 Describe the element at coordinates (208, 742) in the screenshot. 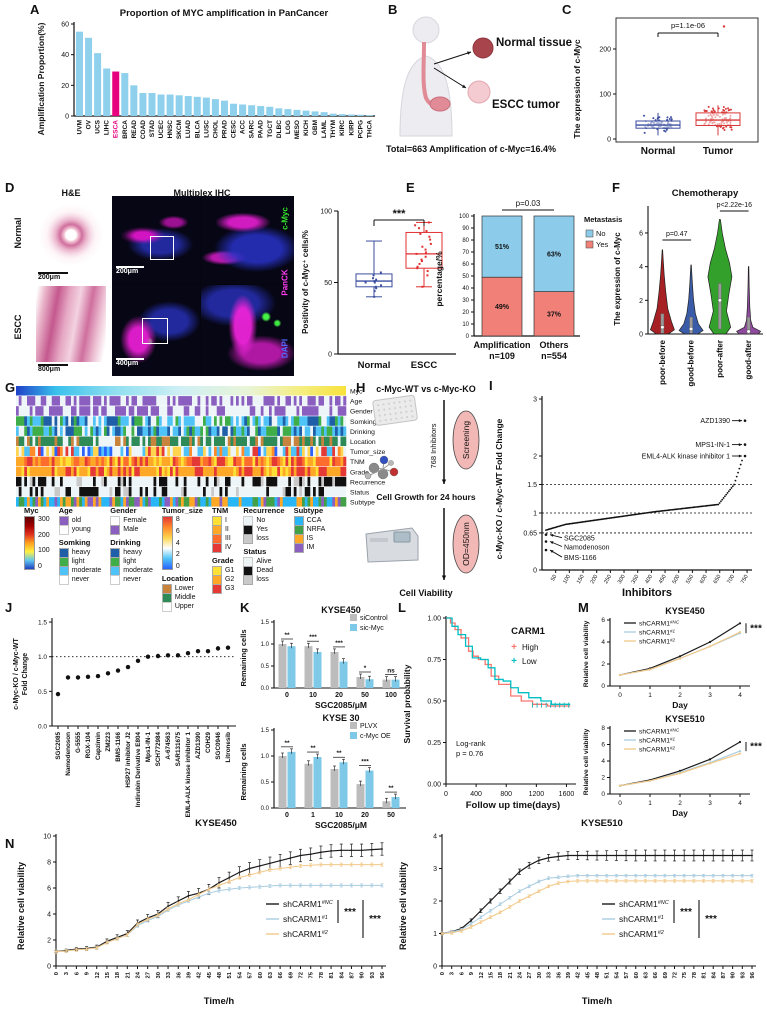

I see `x-tick-label: COH29` at that location.